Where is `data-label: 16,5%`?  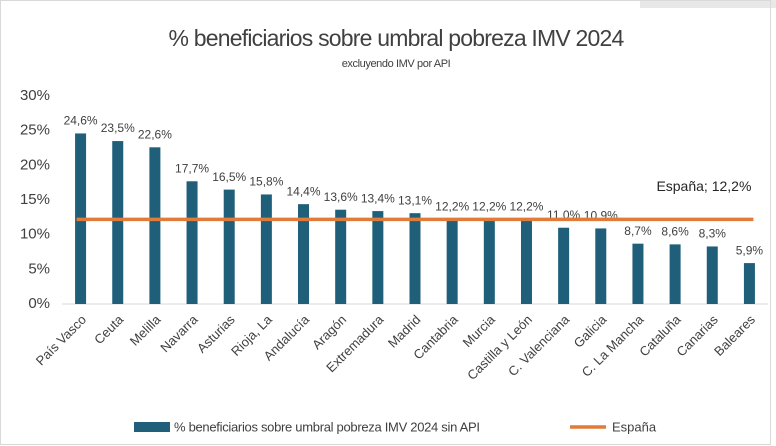 data-label: 16,5% is located at coordinates (229, 177).